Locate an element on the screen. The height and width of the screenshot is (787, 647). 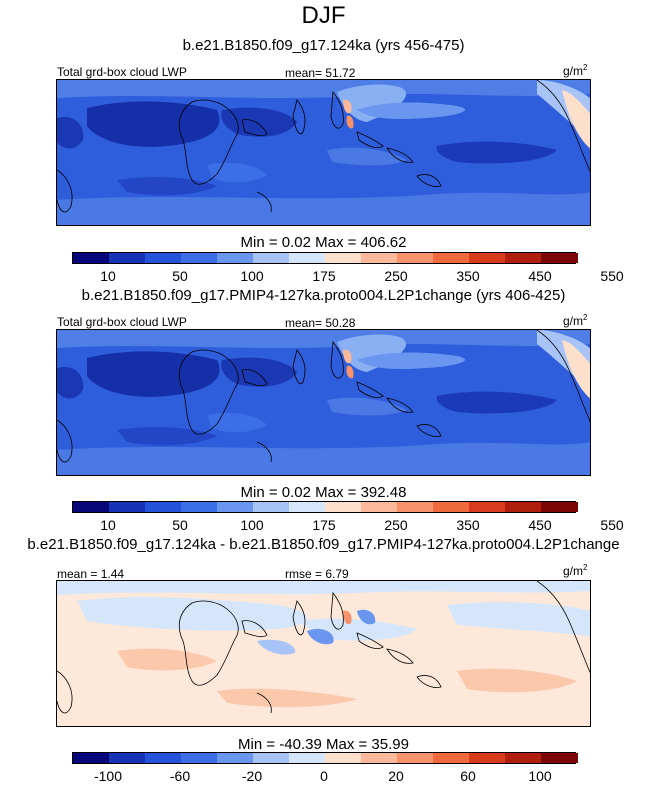
maritime-continent-band is located at coordinates (367, 406).